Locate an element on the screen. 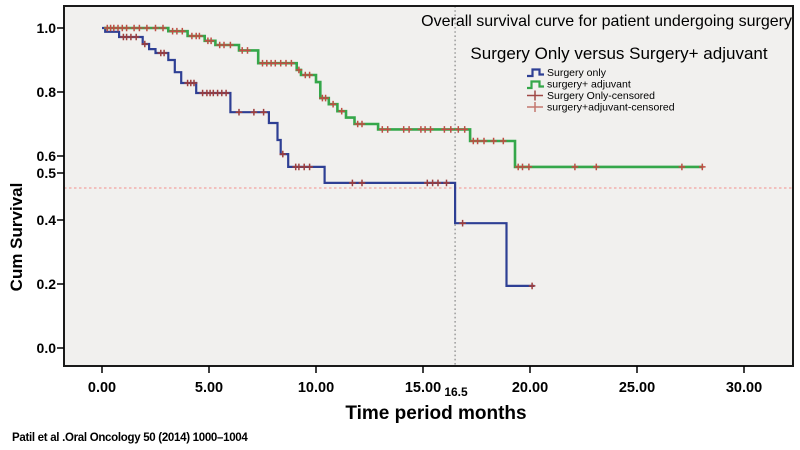  x-tick-25: 25.00 is located at coordinates (637, 388).